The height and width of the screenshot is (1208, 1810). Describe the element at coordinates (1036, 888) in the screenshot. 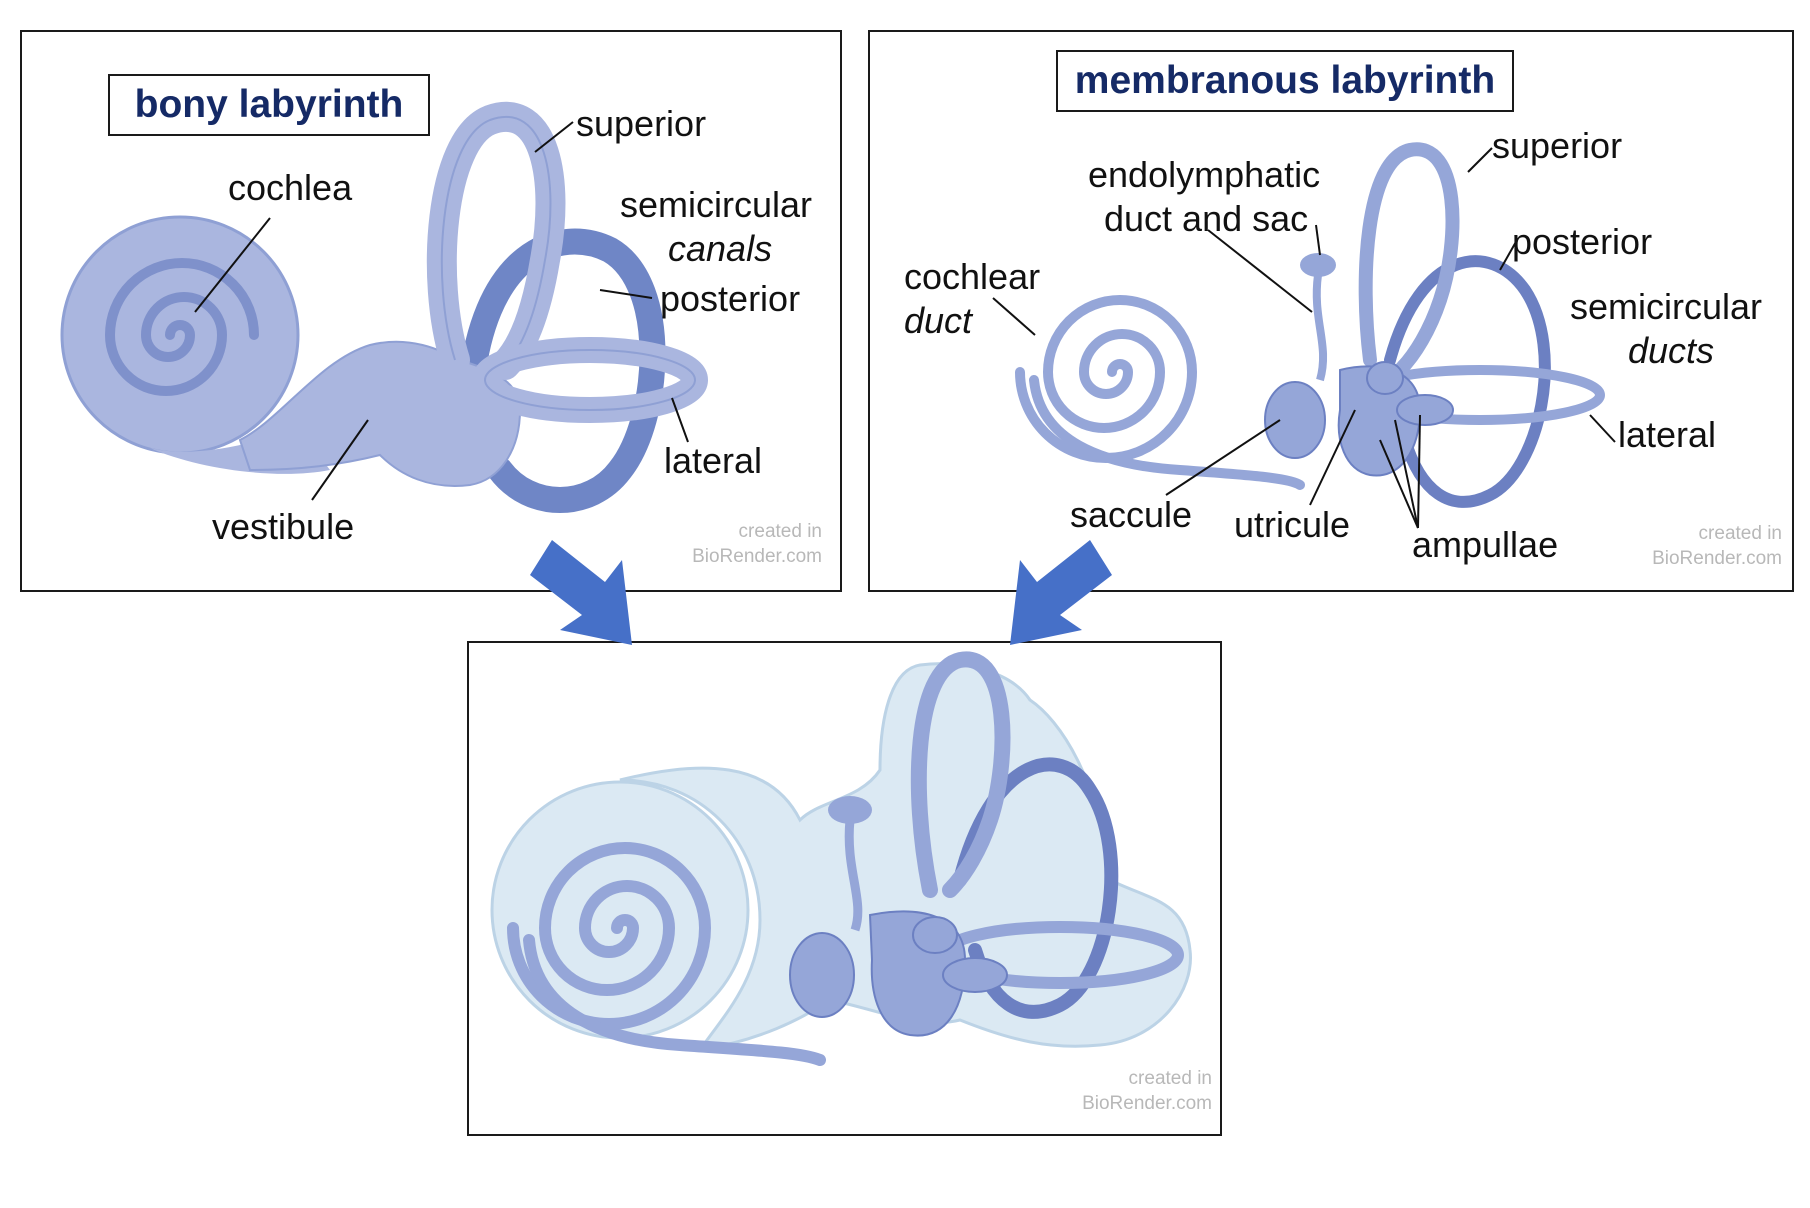

I see `combined-posterior-duct` at that location.